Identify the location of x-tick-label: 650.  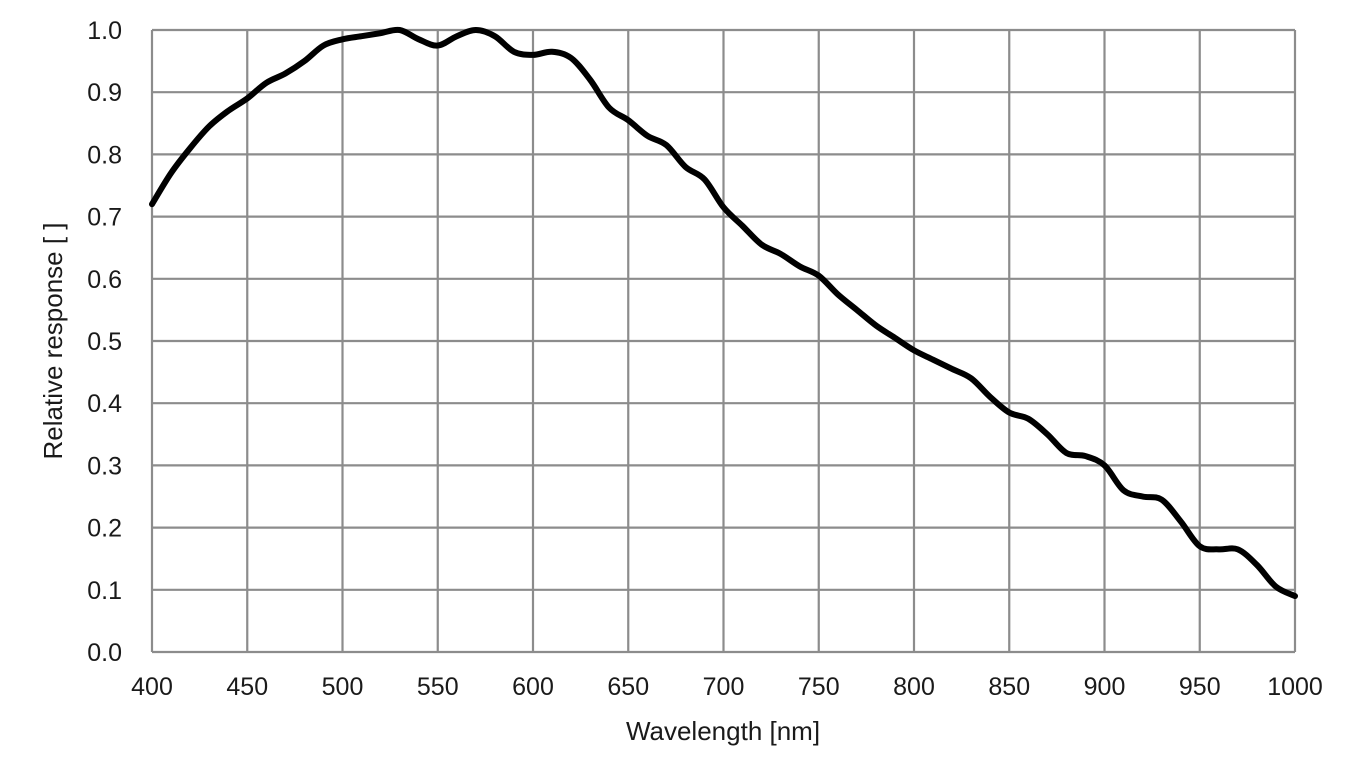
(628, 687).